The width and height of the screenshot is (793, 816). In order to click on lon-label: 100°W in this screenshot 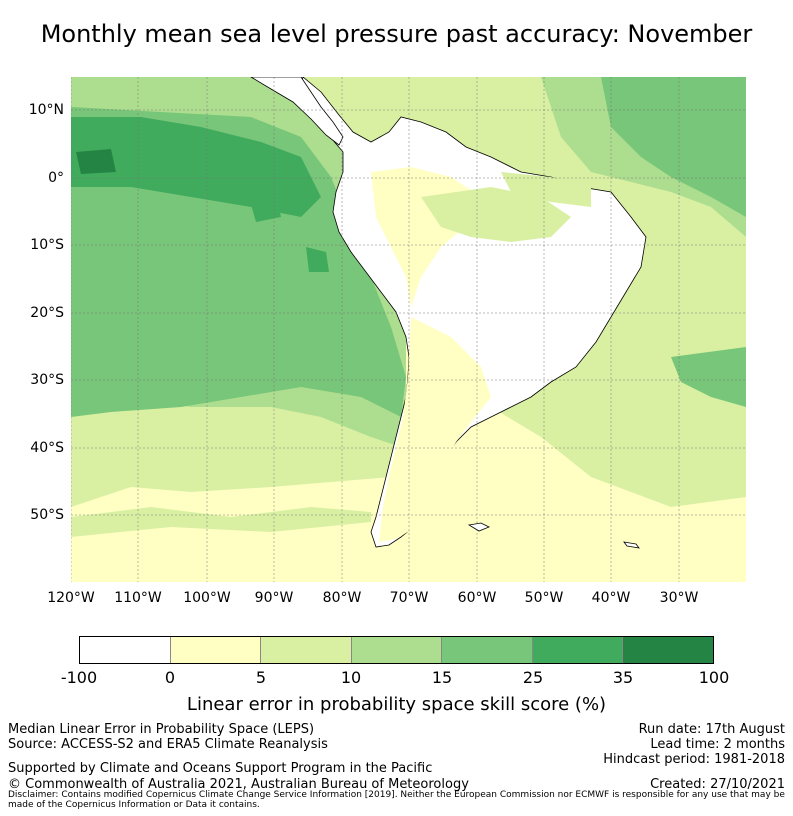, I will do `click(207, 598)`.